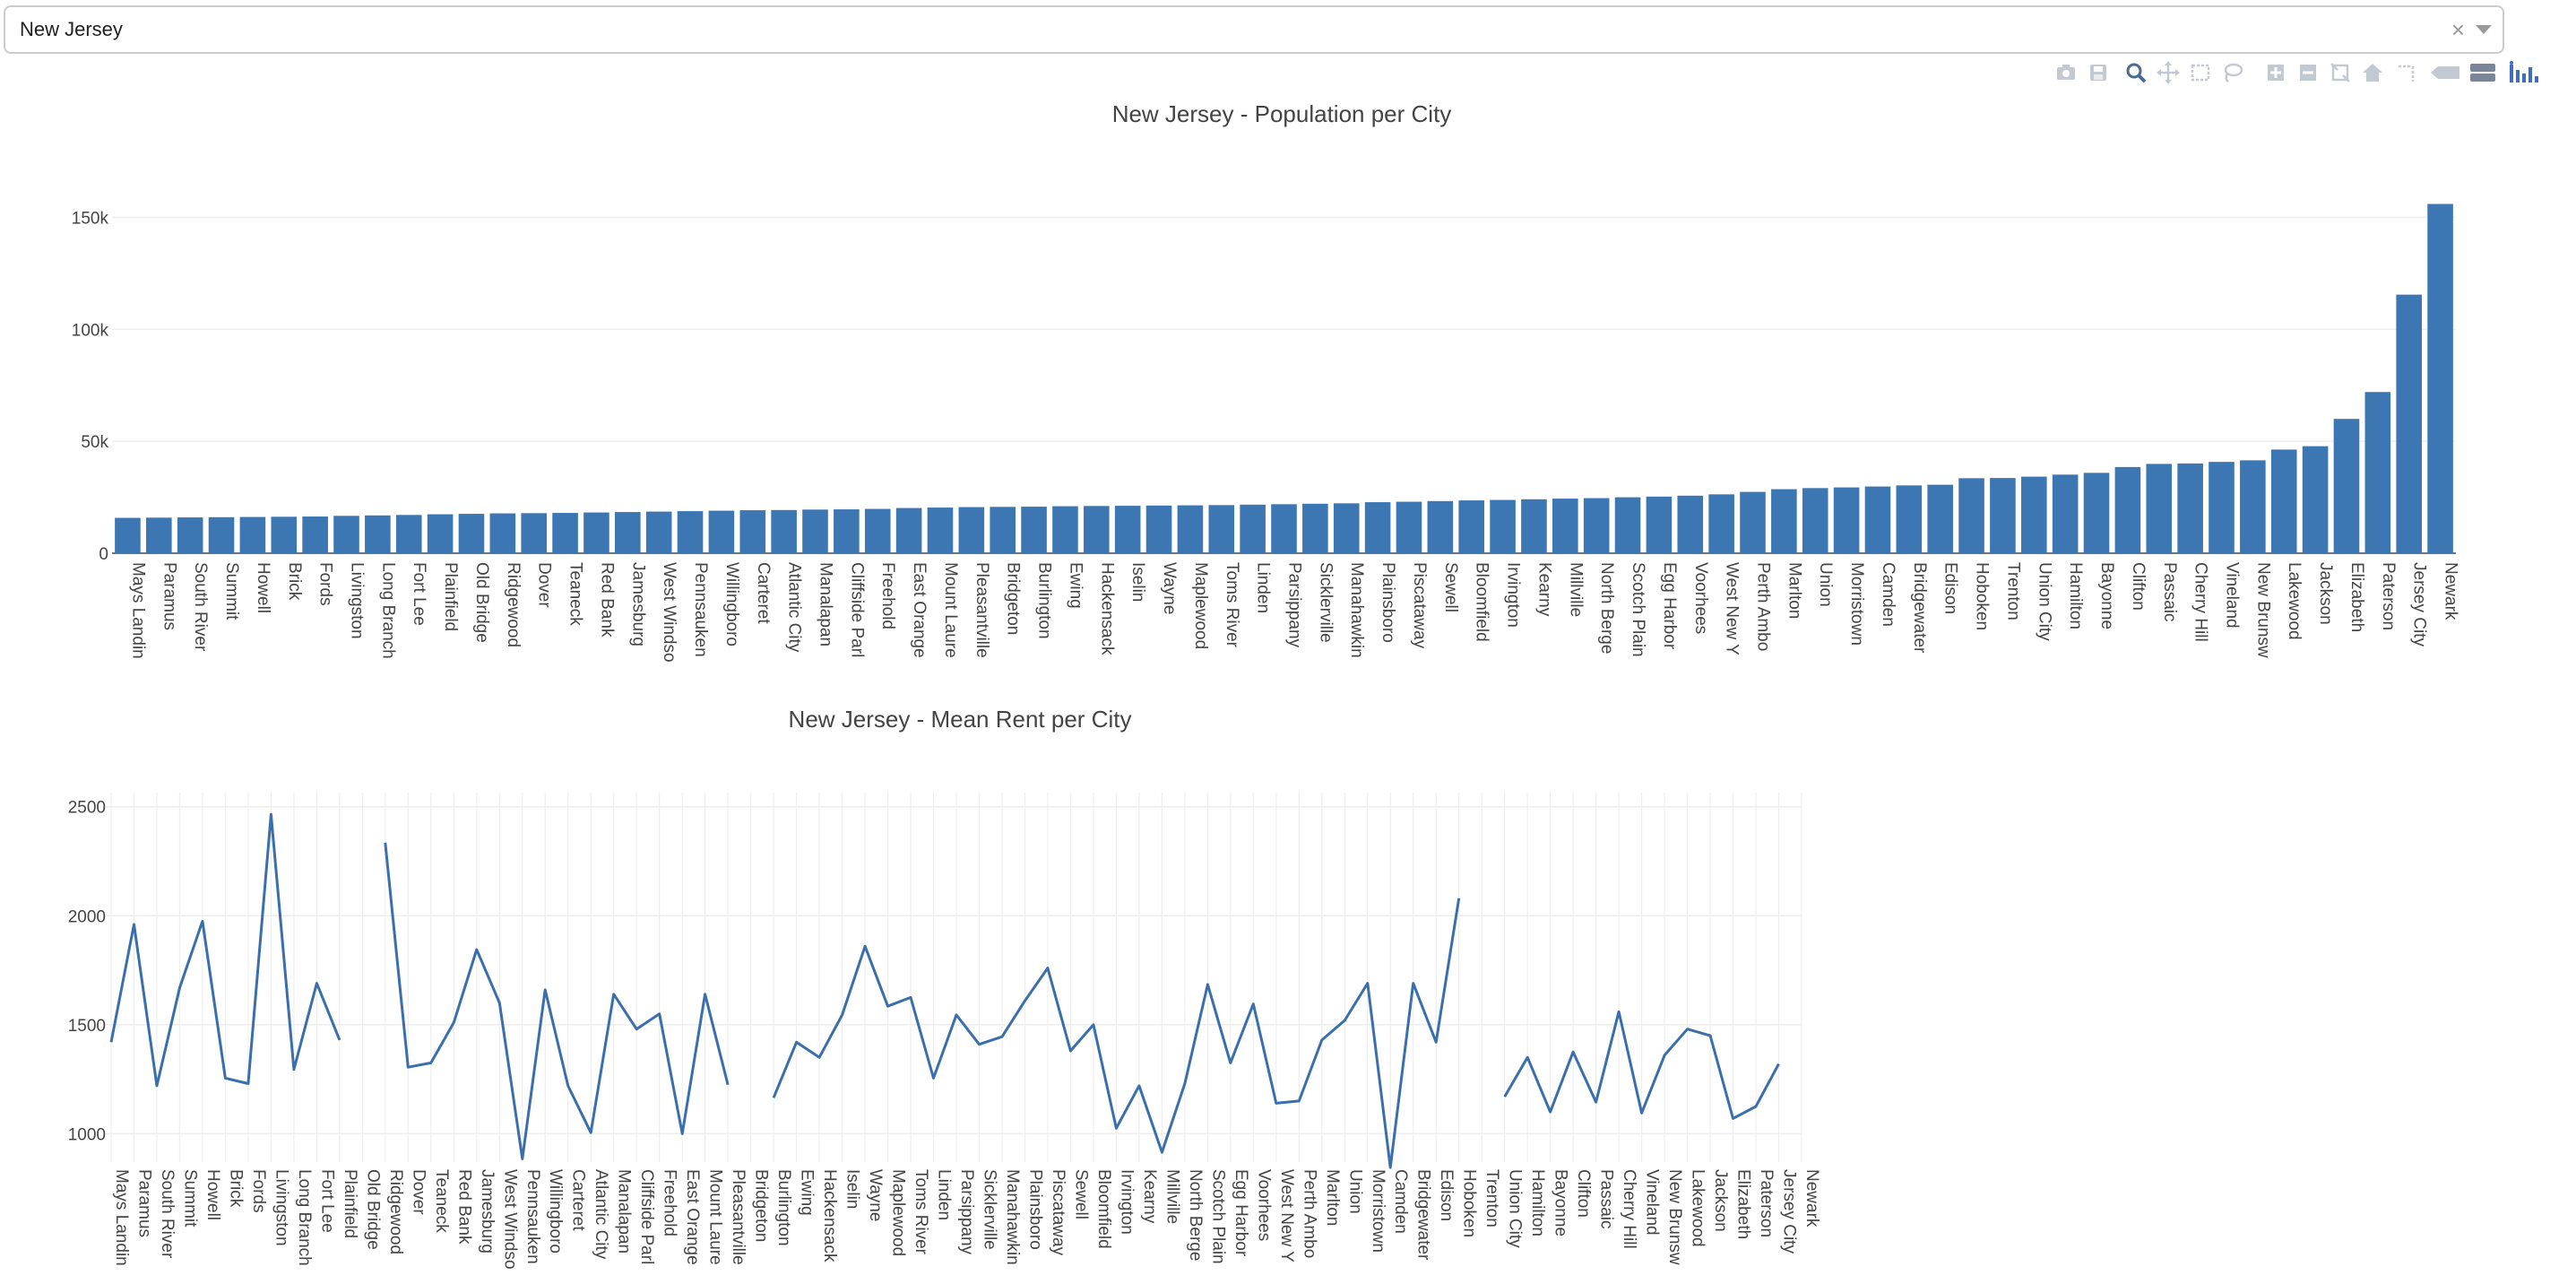 The height and width of the screenshot is (1284, 2576). I want to click on rent-point-hackensack, so click(819, 1057).